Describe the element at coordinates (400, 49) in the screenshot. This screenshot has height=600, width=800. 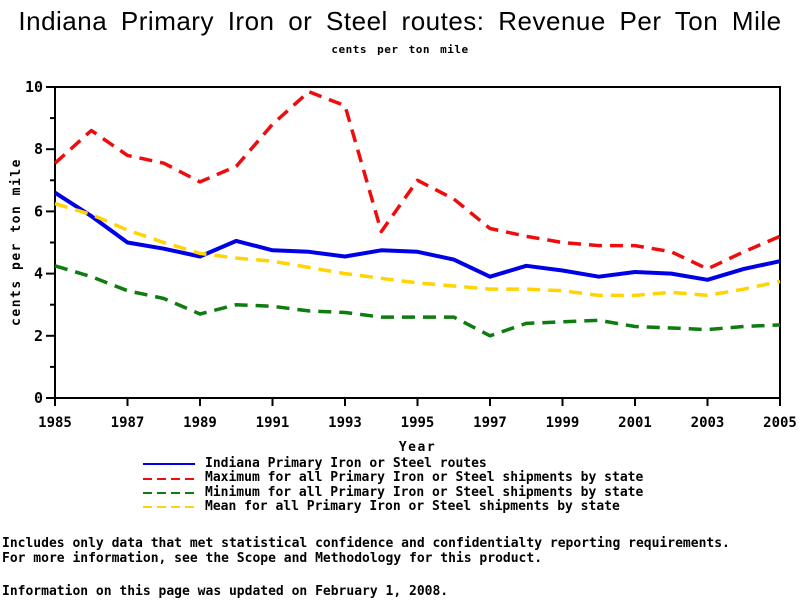
I see `chart-subtitle: cents per ton mile` at that location.